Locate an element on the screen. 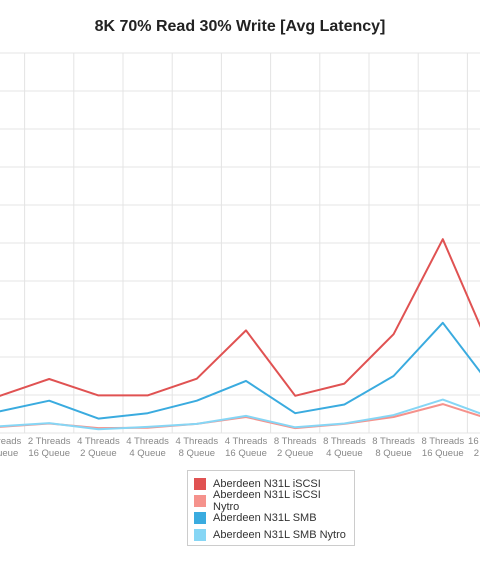 The height and width of the screenshot is (571, 480). legend-item: Aberdeen N31L SMB is located at coordinates (271, 517).